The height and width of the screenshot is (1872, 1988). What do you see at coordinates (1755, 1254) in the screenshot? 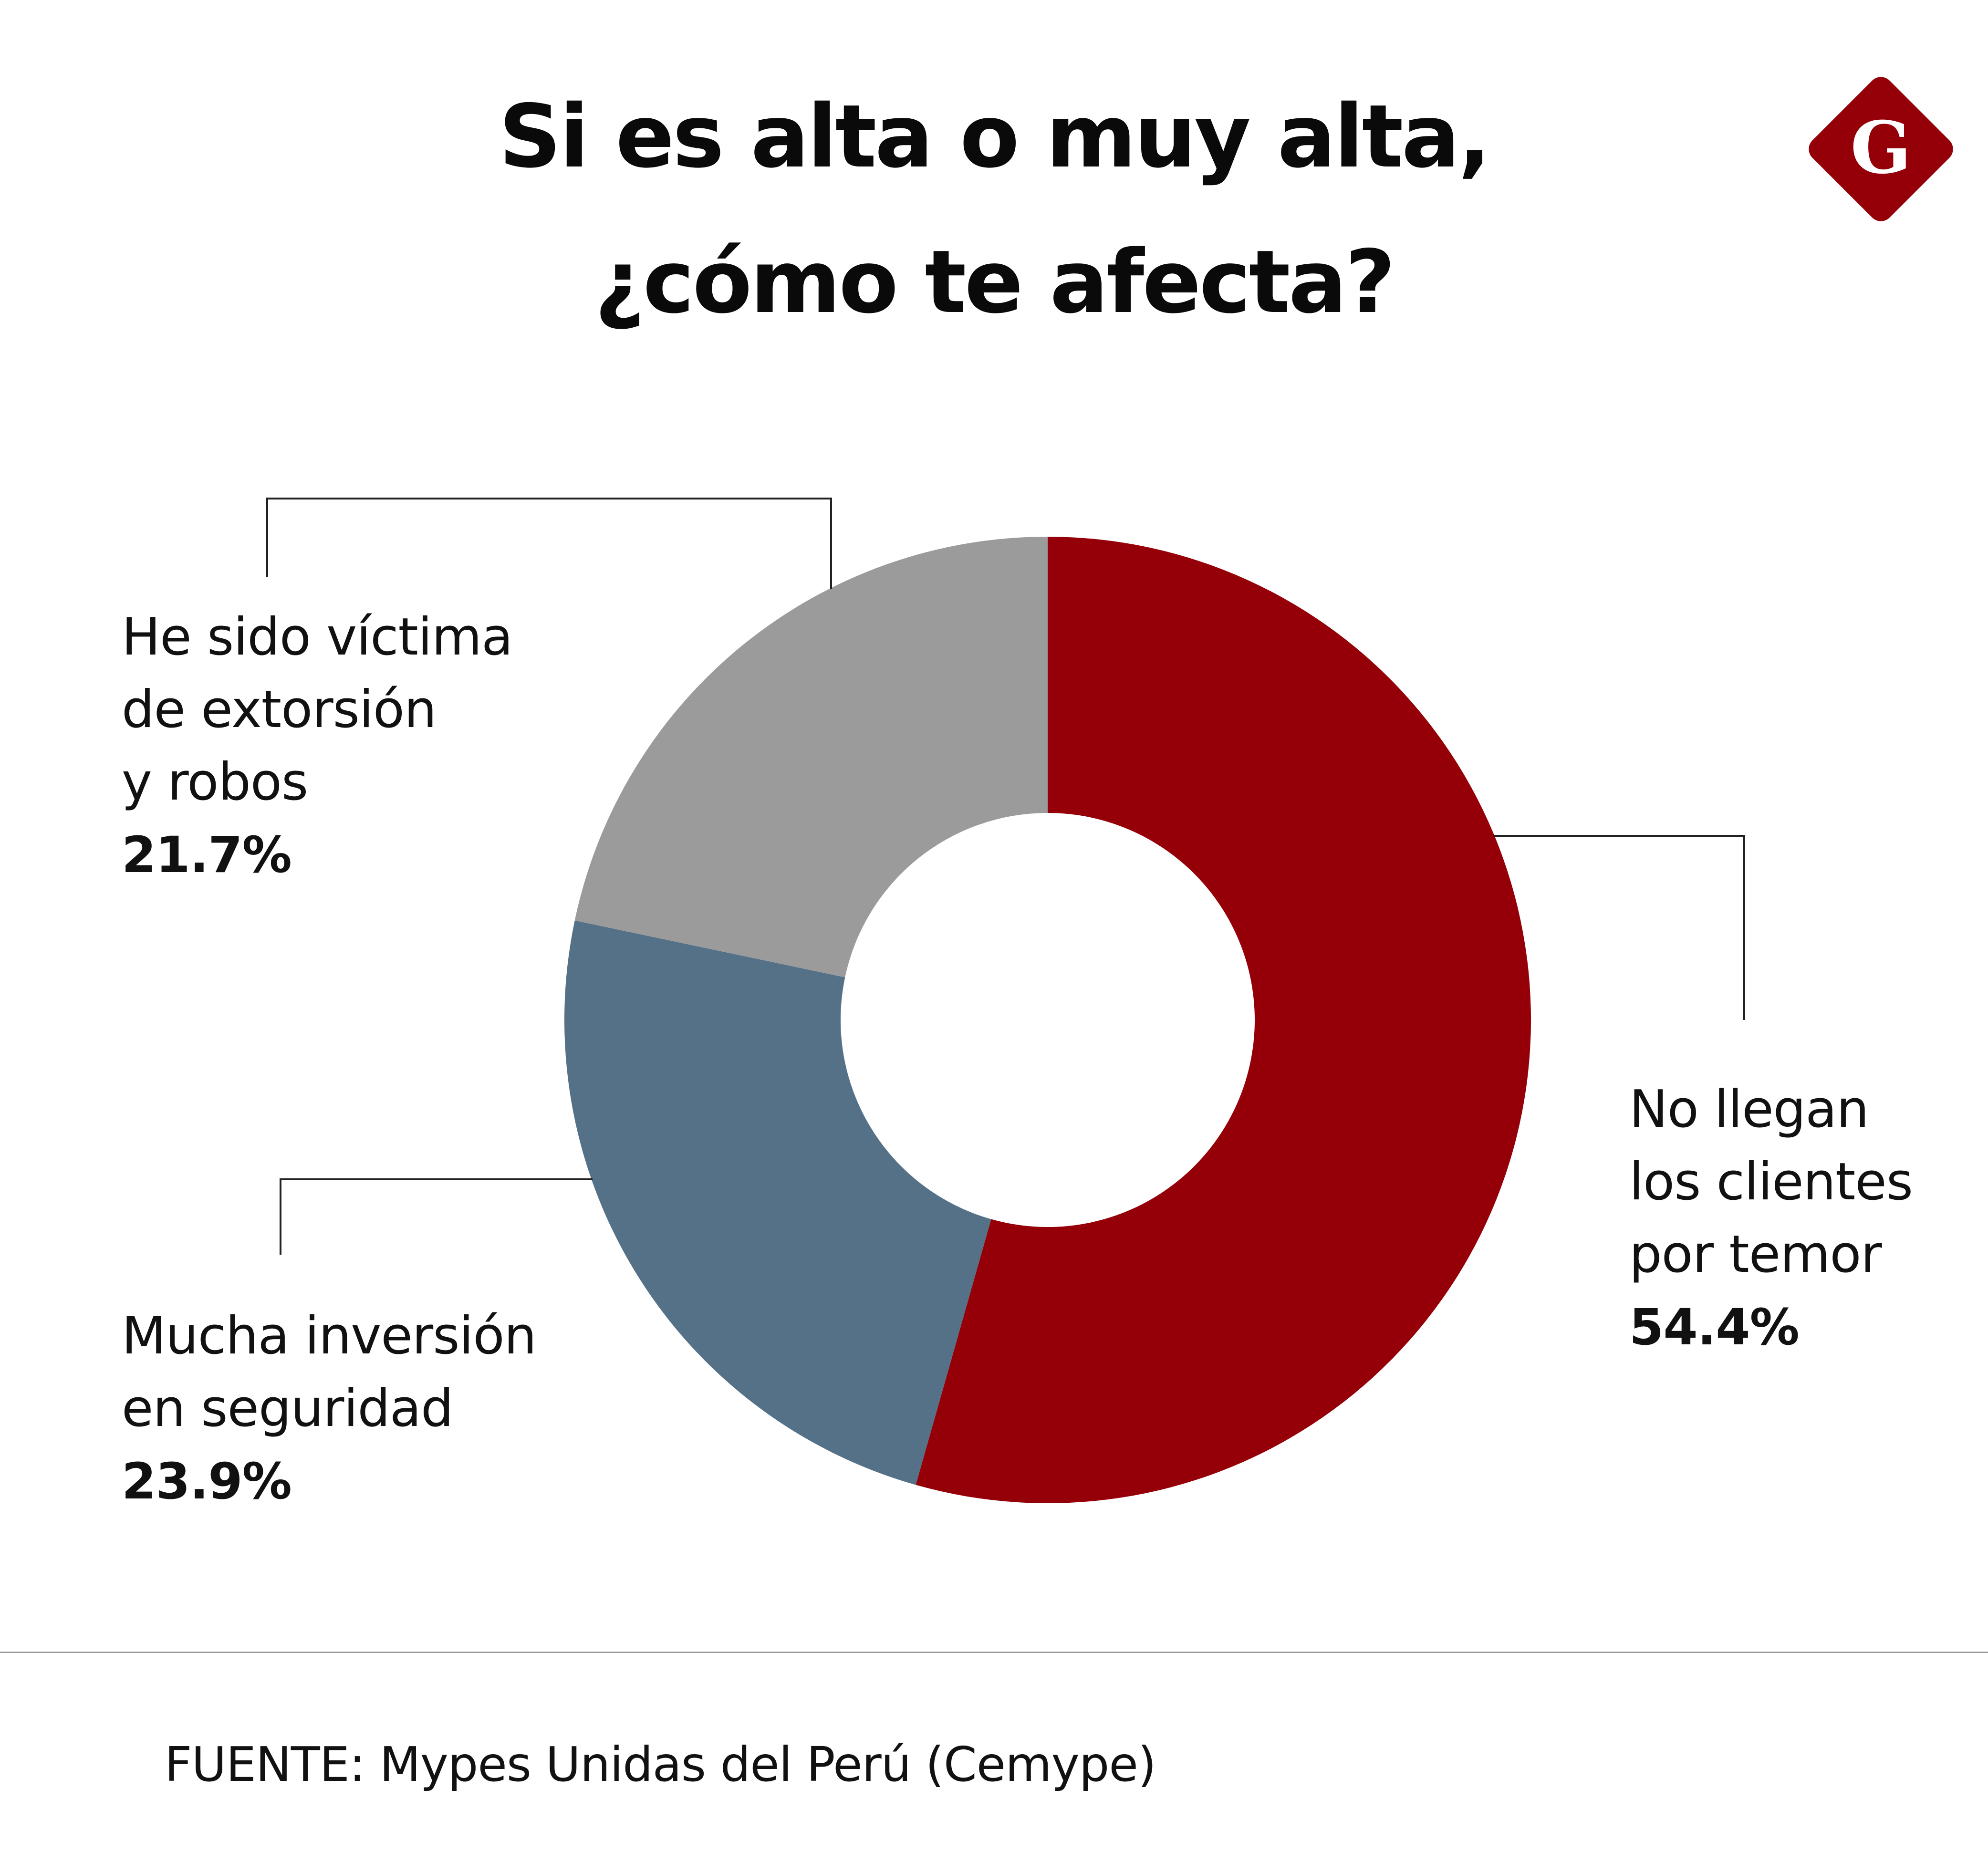
I see `slice-label-line: por temor` at bounding box center [1755, 1254].